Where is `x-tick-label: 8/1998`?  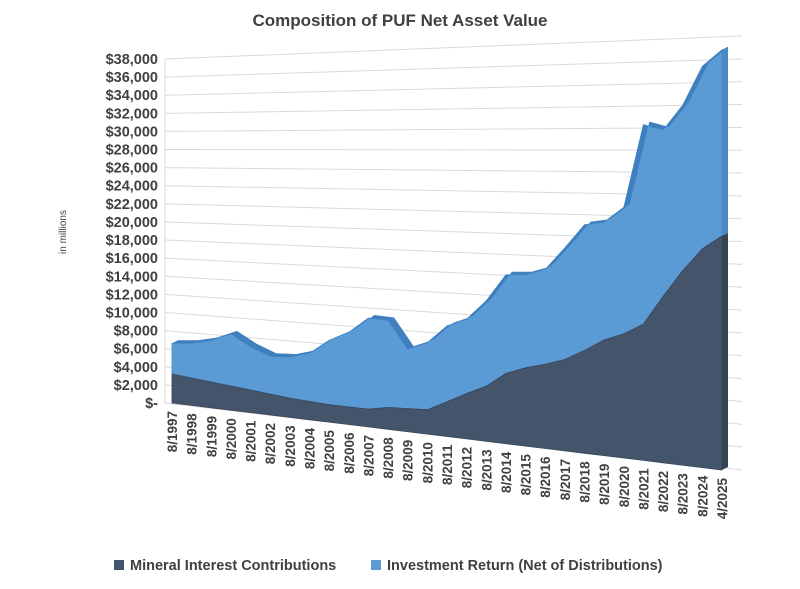
x-tick-label: 8/1998 is located at coordinates (192, 434).